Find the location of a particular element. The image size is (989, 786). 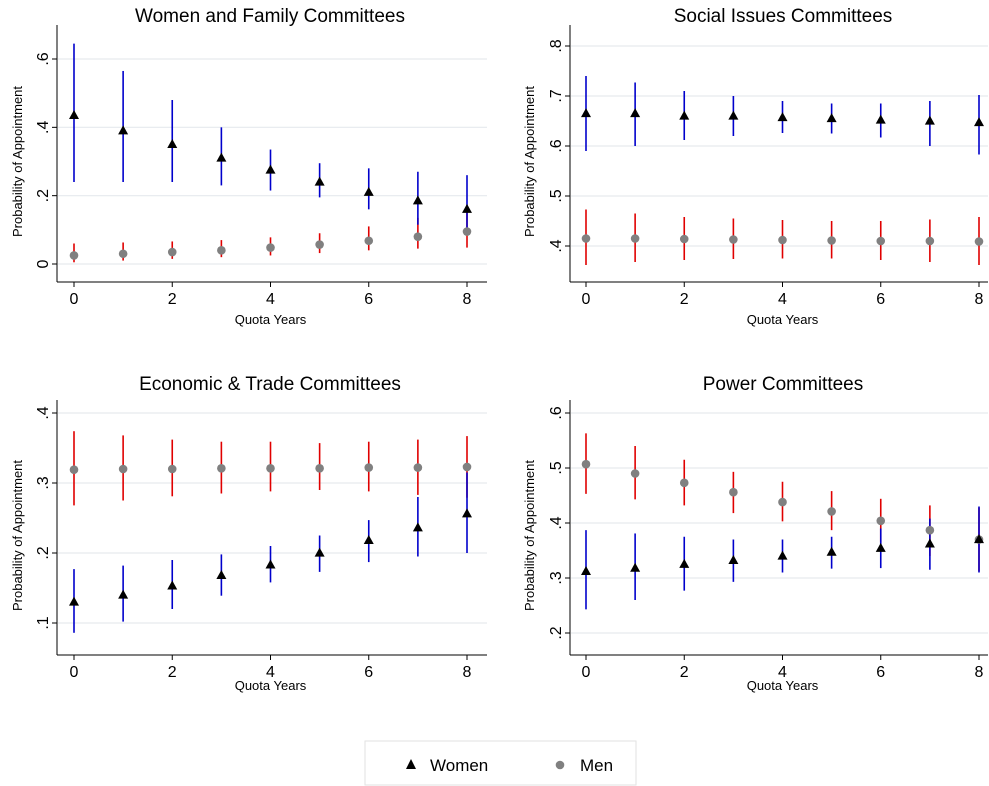

legend-label: Men is located at coordinates (596, 765).